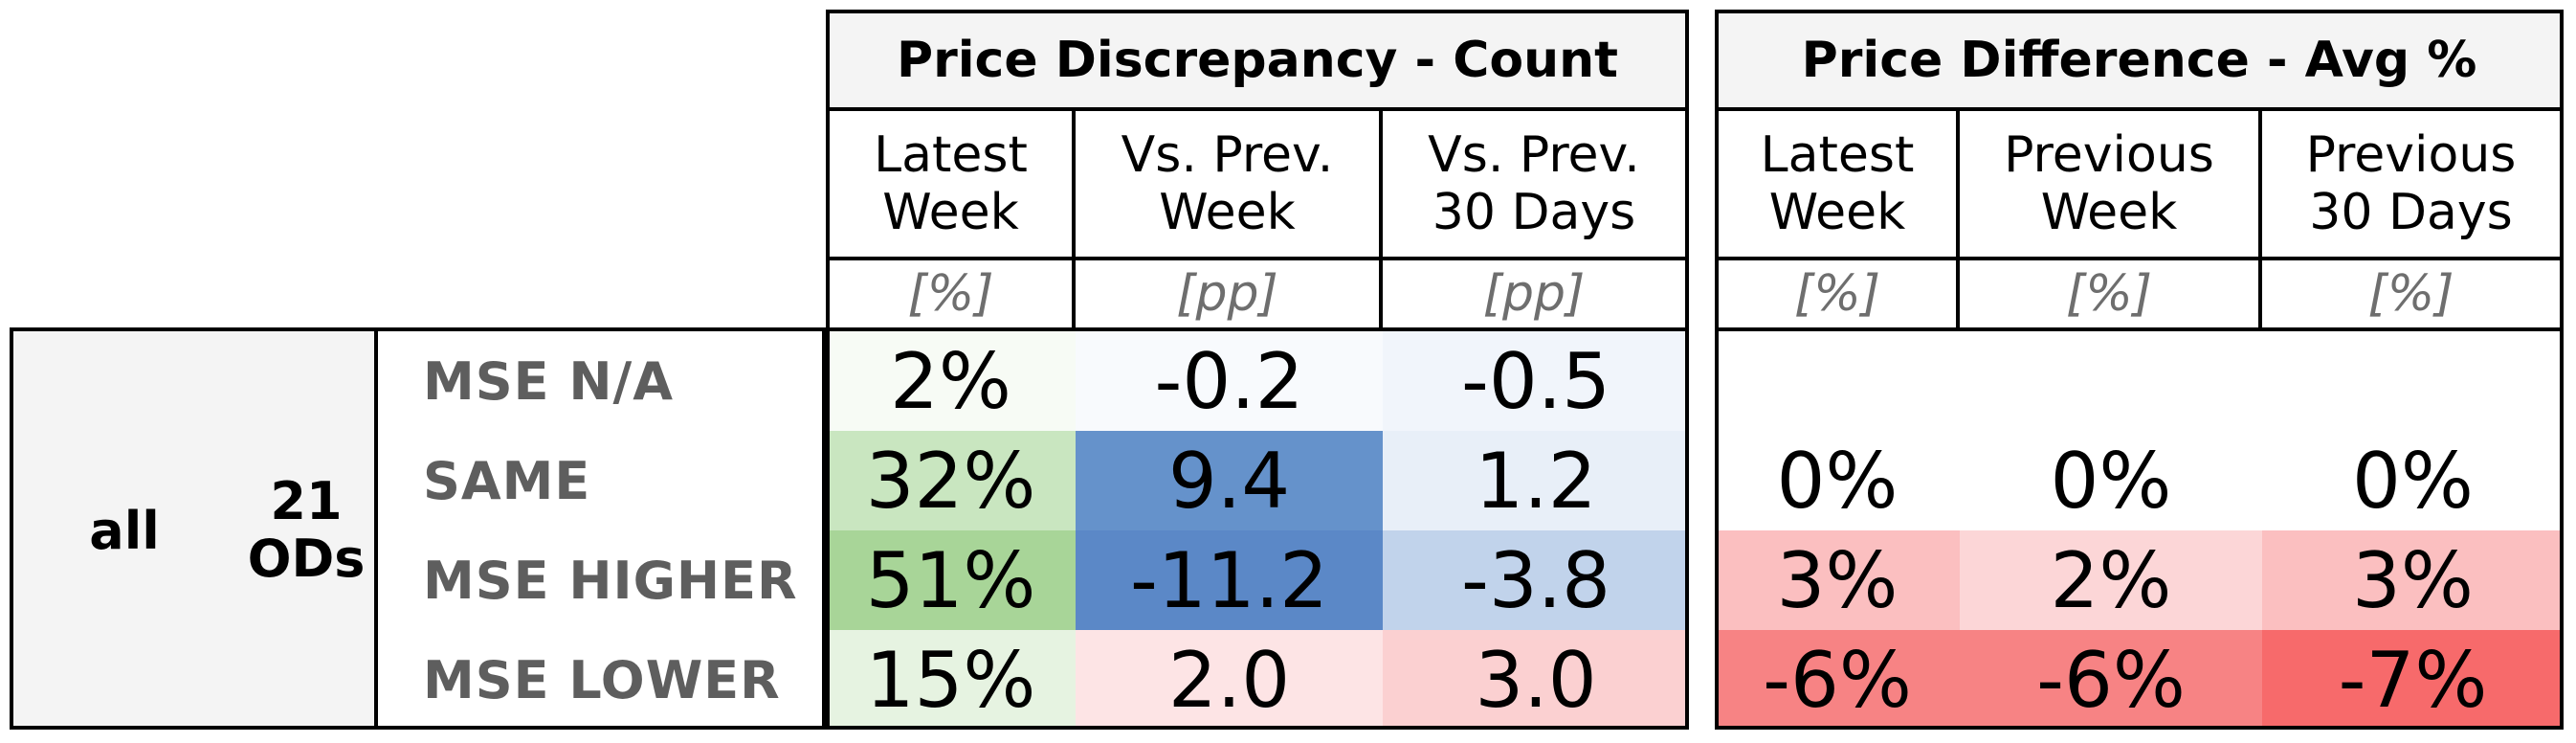 The height and width of the screenshot is (743, 2576). Describe the element at coordinates (124, 530) in the screenshot. I see `segment-label: all` at that location.